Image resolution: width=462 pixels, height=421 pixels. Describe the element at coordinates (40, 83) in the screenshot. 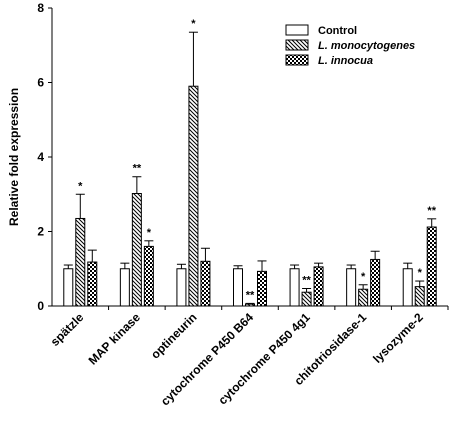

I see `y-tick-label: 6` at that location.